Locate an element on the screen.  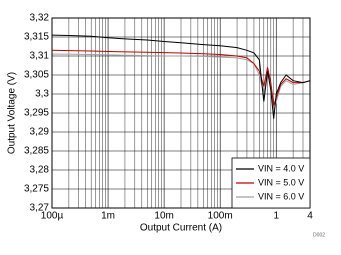
y-tick-label: 3,3 is located at coordinates (42, 94).